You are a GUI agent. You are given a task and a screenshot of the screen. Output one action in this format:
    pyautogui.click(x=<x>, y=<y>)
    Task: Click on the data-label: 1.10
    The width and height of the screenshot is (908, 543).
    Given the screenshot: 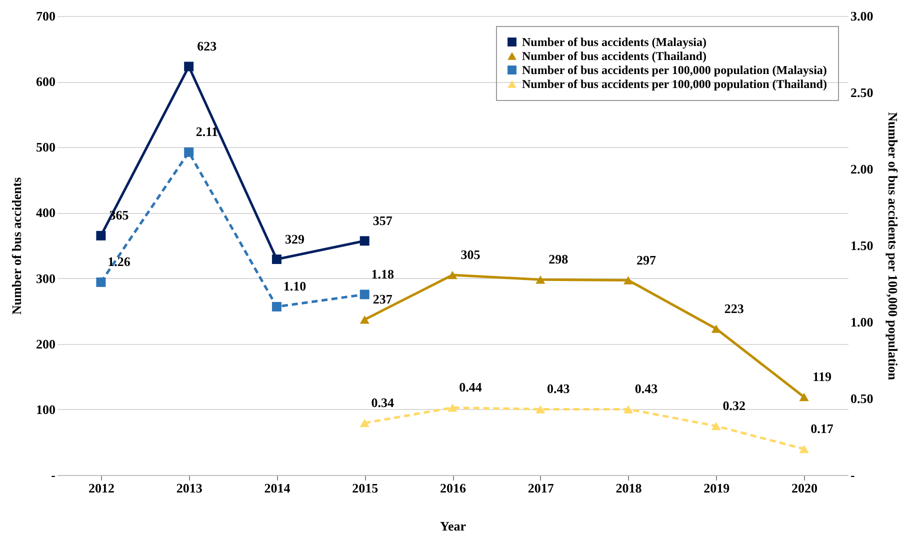 What is the action you would take?
    pyautogui.click(x=294, y=286)
    